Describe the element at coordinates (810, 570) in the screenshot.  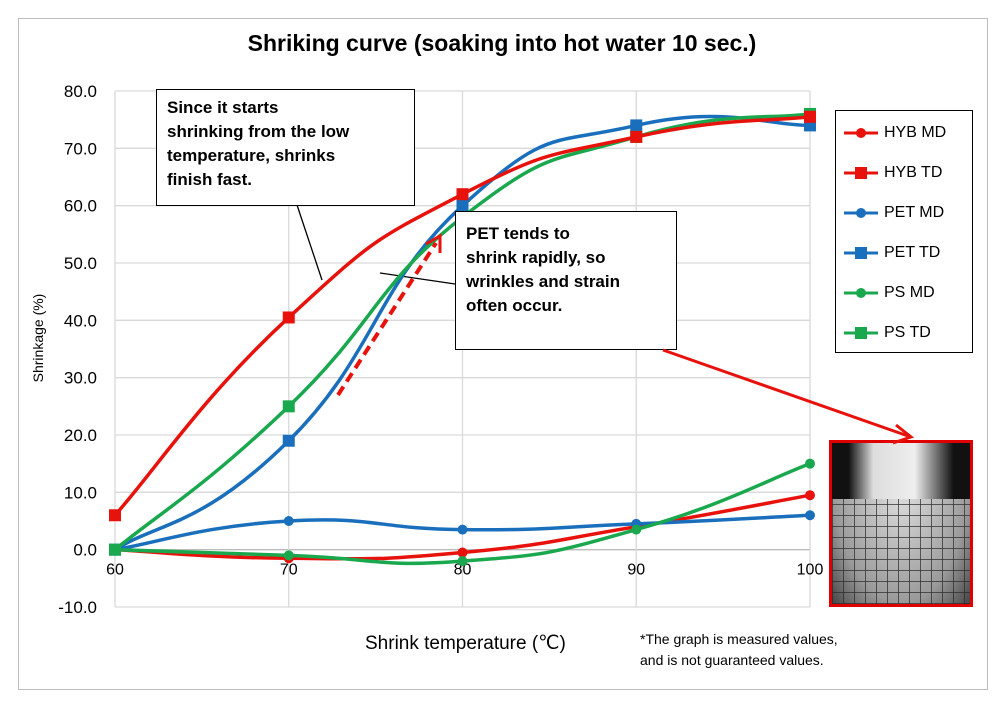
I see `x-tick-label: 100` at that location.